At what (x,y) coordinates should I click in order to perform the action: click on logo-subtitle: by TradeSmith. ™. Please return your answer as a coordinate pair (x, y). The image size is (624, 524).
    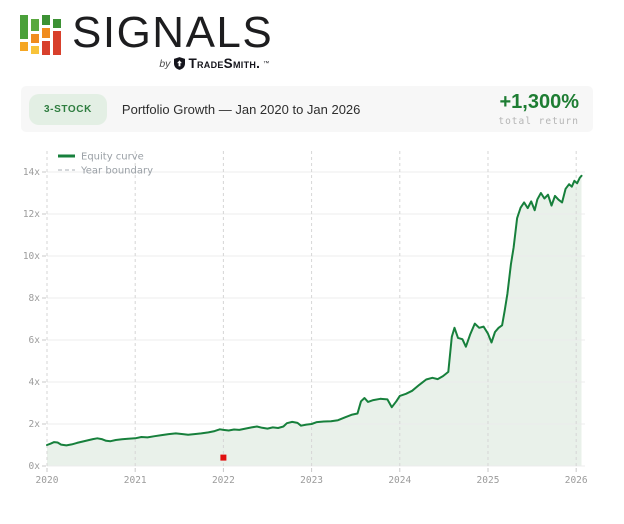
    Looking at the image, I should click on (172, 63).